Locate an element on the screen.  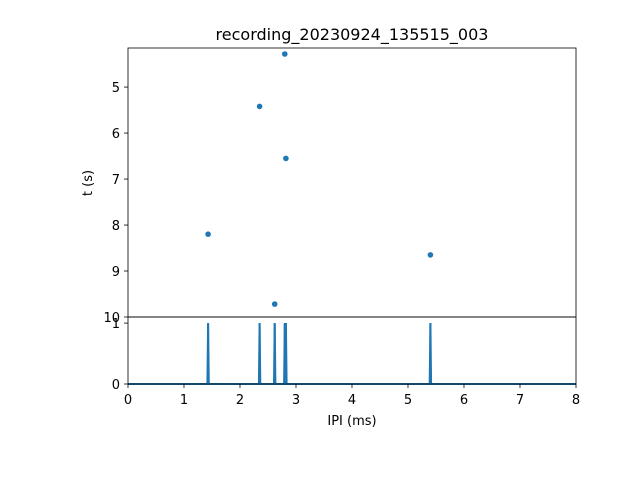
x-axis-label-bottom: IPI (ms) is located at coordinates (351, 421).